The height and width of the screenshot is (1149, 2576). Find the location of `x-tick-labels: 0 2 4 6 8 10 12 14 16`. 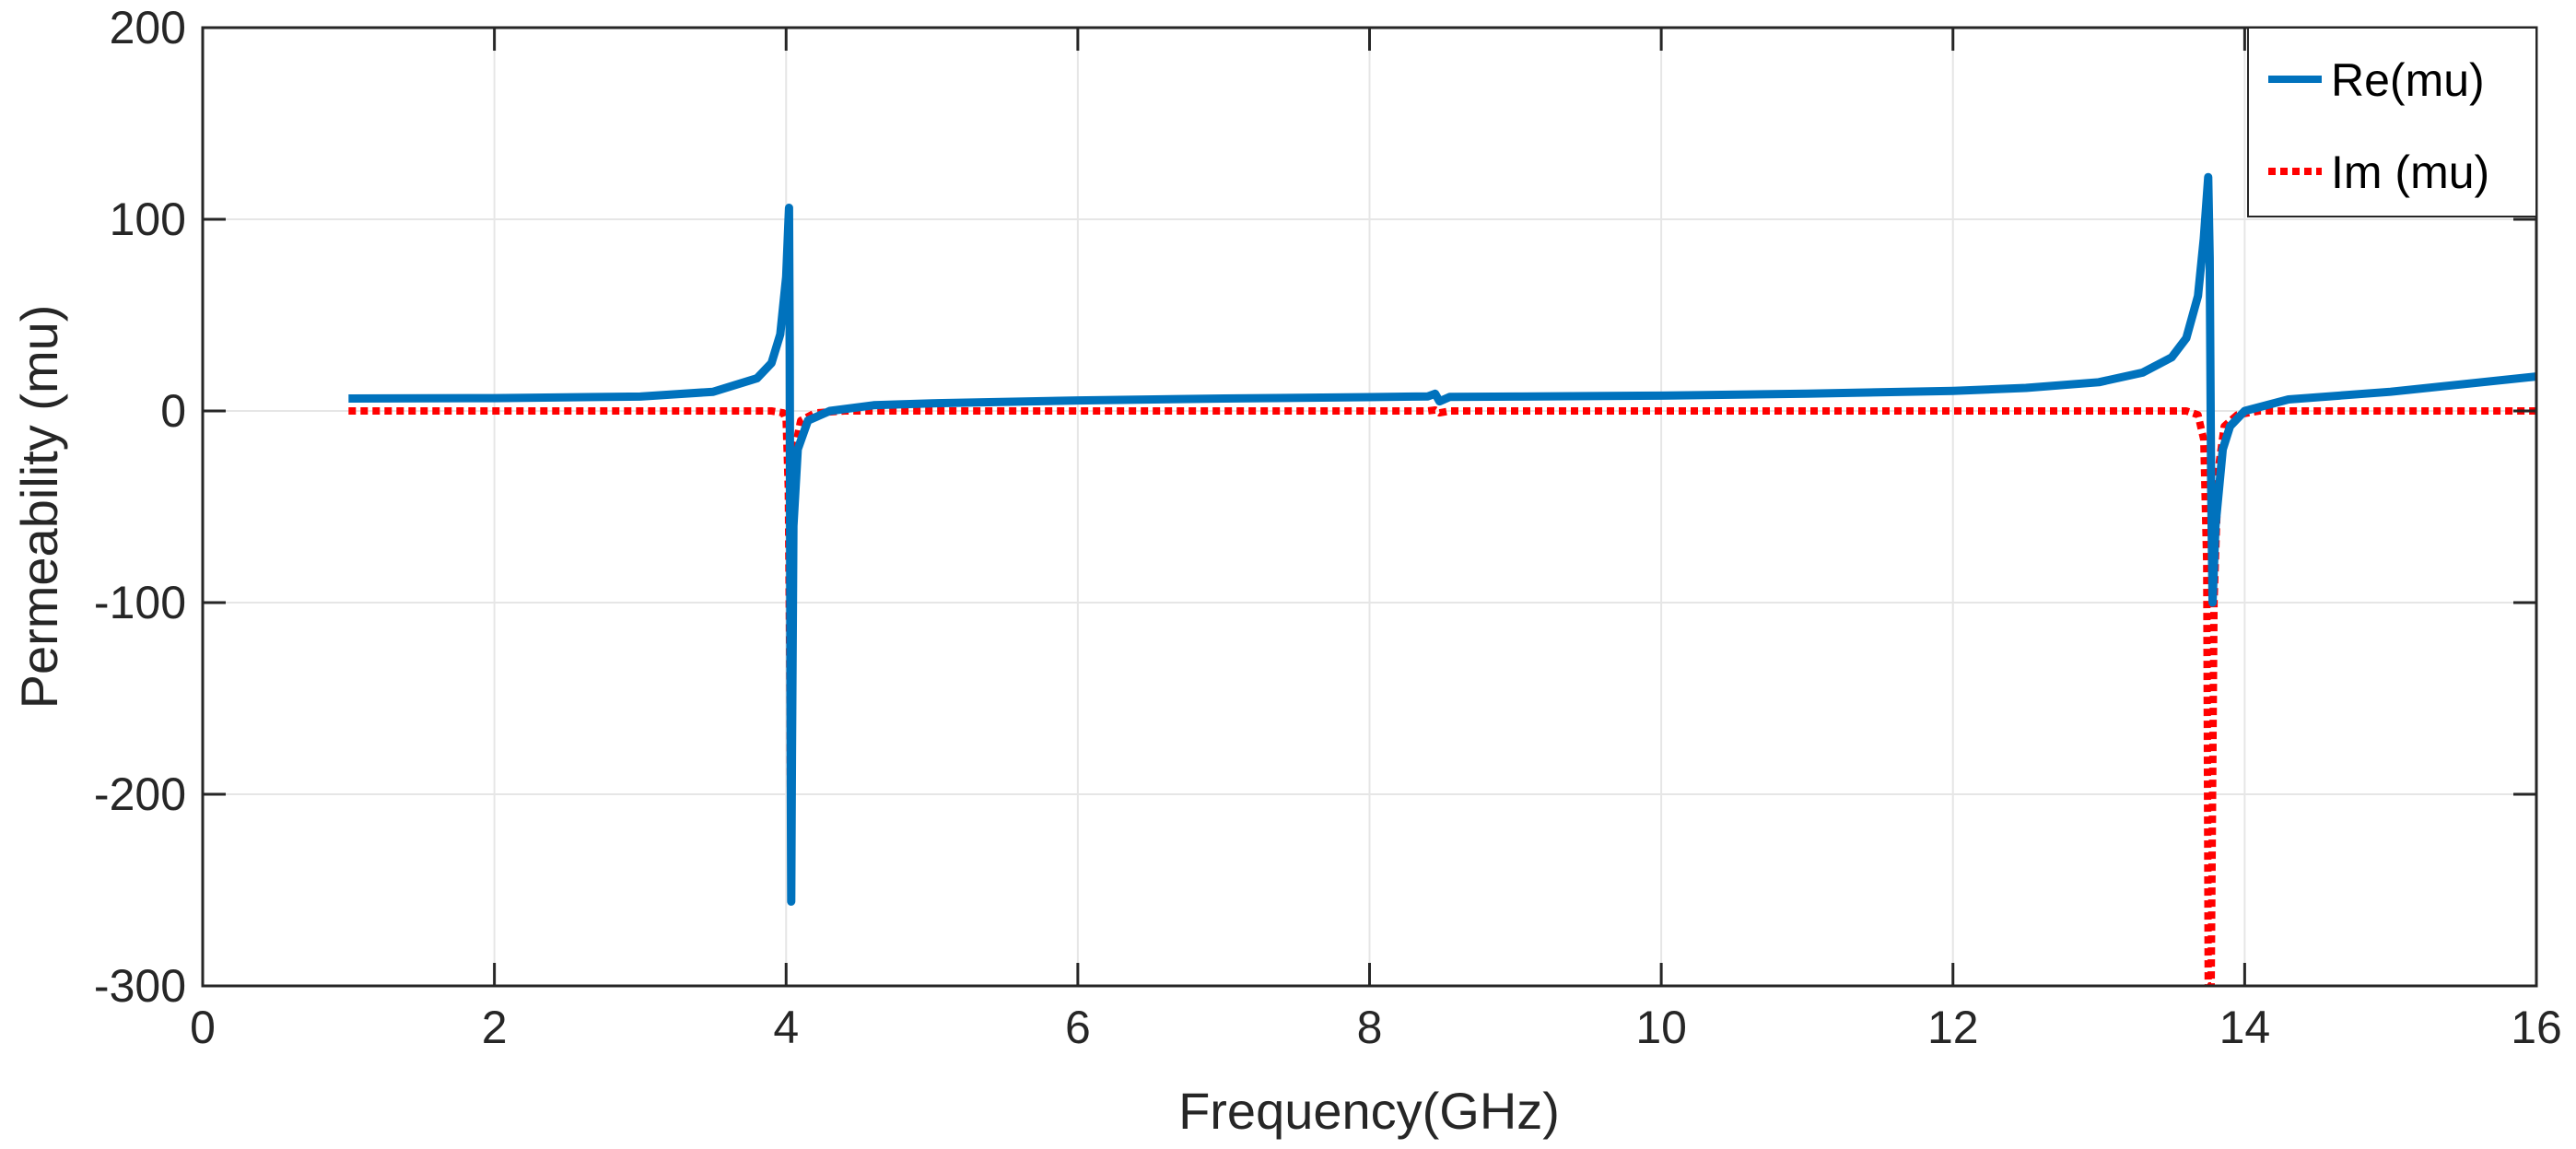

x-tick-labels: 0 2 4 6 8 10 12 14 16 is located at coordinates (1376, 1027).